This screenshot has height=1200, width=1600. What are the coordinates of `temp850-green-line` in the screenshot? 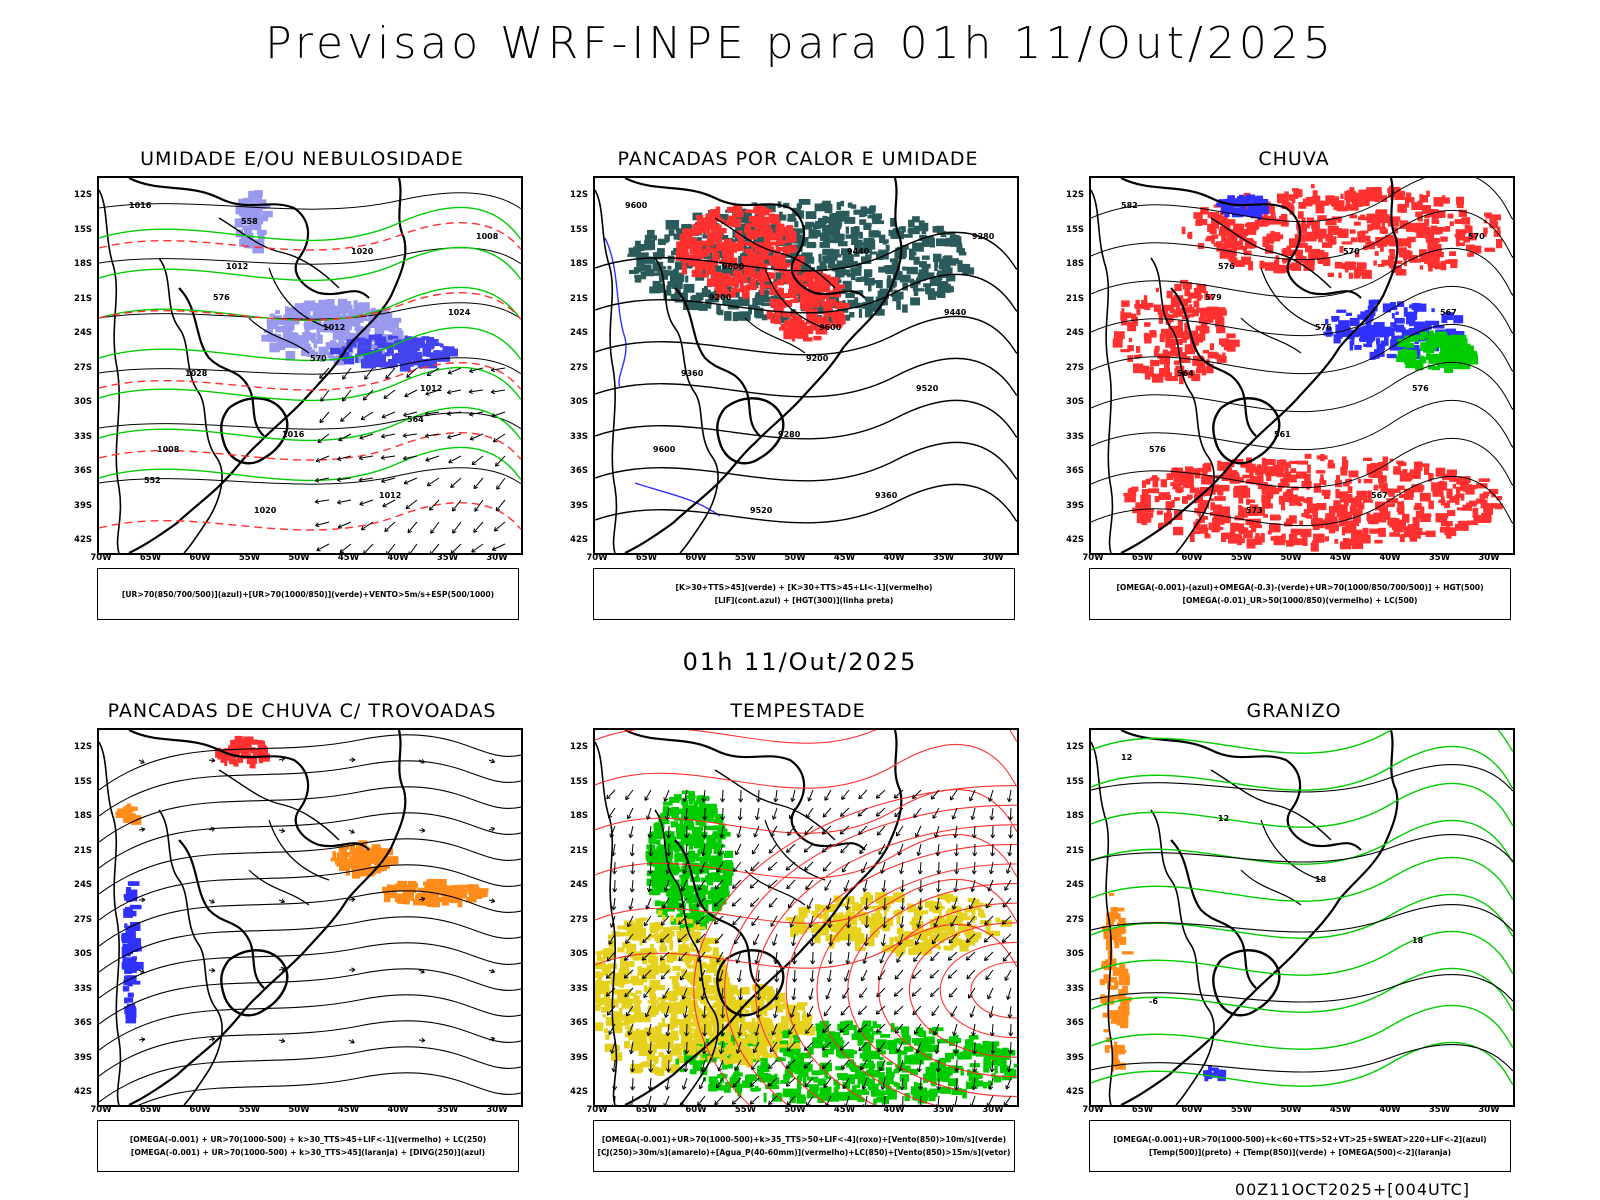 It's located at (1302, 916).